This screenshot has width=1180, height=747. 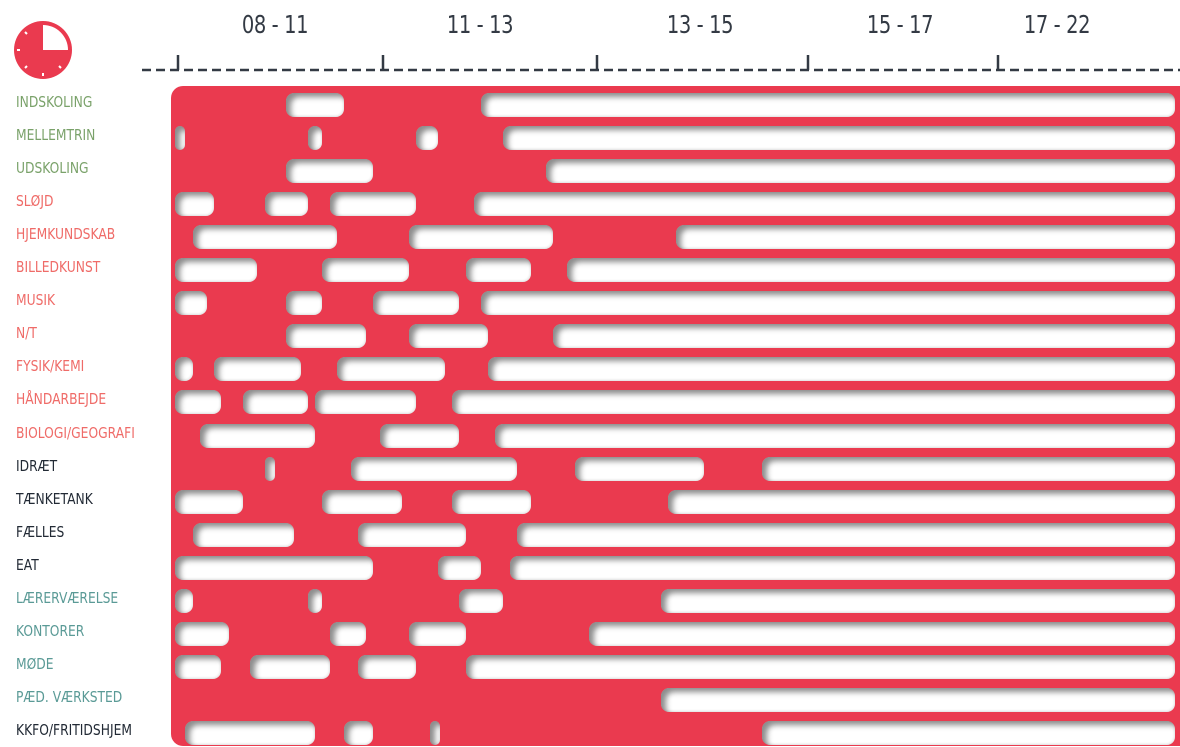 I want to click on row-label: LÆRERVÆRELSE, so click(x=67, y=597).